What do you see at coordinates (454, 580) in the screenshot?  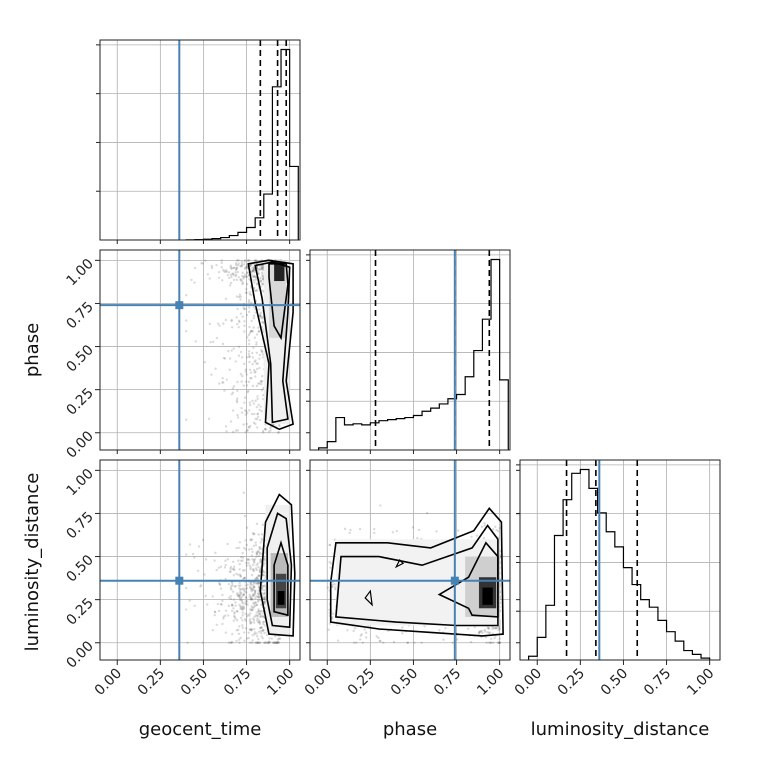 I see `truth-marker` at bounding box center [454, 580].